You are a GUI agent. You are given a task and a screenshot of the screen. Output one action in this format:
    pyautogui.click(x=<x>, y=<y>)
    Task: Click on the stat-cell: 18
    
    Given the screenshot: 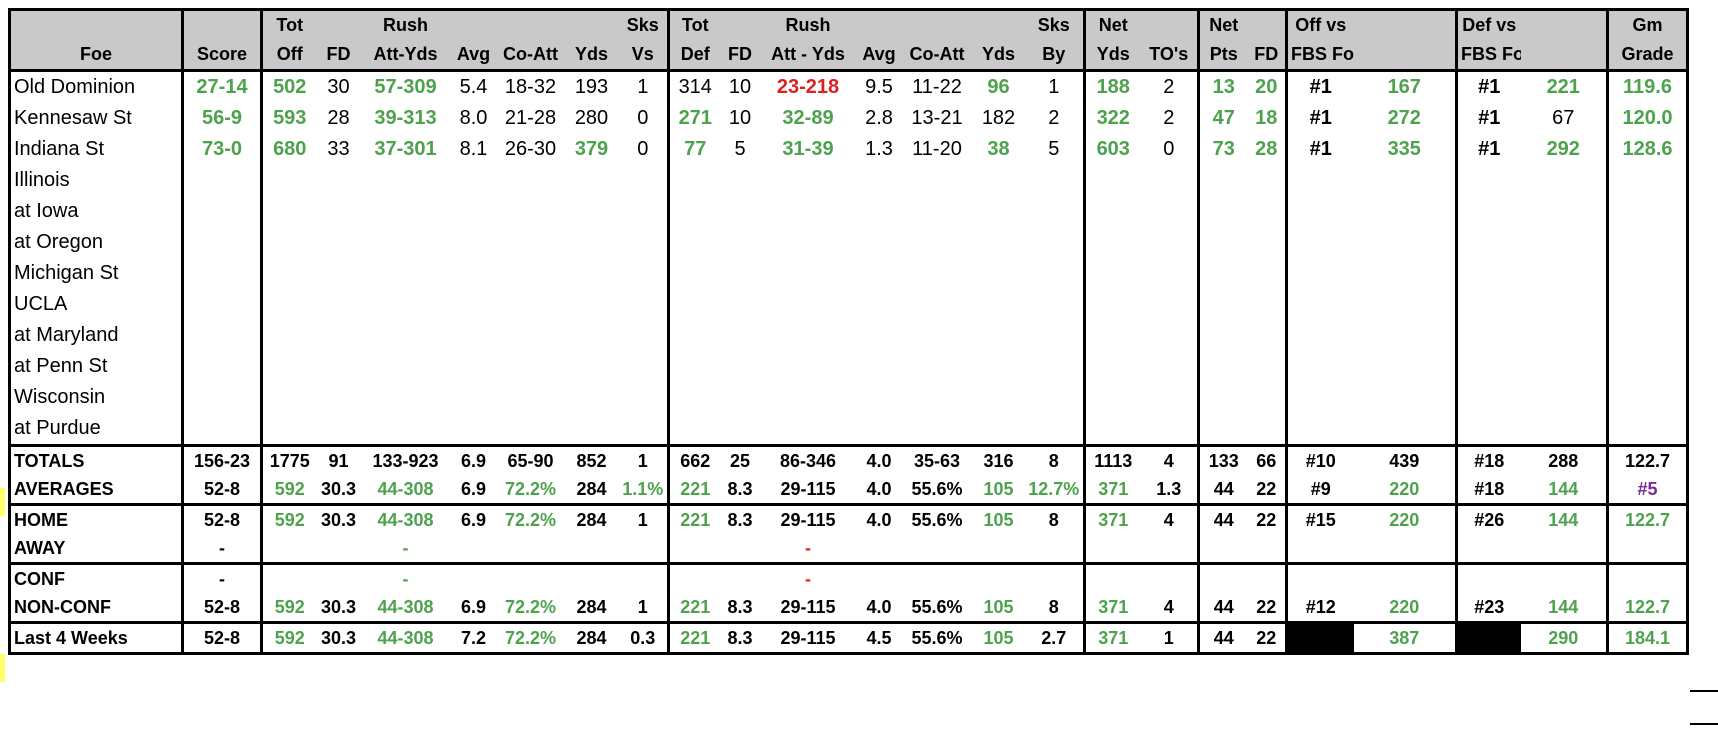 What is the action you would take?
    pyautogui.click(x=1267, y=118)
    